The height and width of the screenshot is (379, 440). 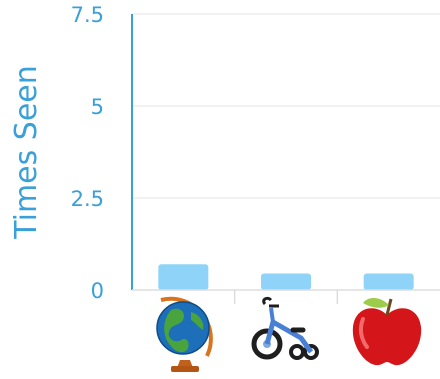 What do you see at coordinates (87, 153) in the screenshot?
I see `y-tick-labels: 0 2.5 5 7.5` at bounding box center [87, 153].